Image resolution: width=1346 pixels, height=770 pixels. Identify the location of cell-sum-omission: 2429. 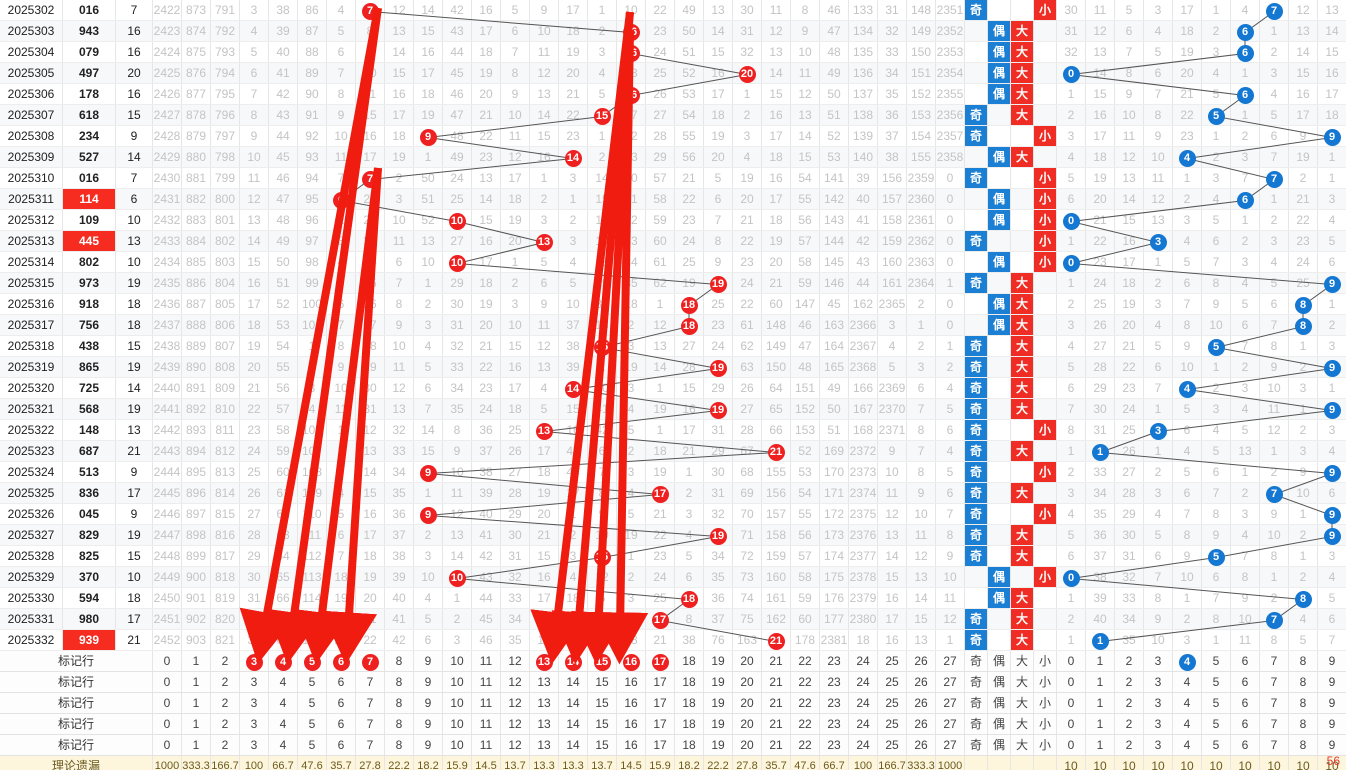
(167, 157).